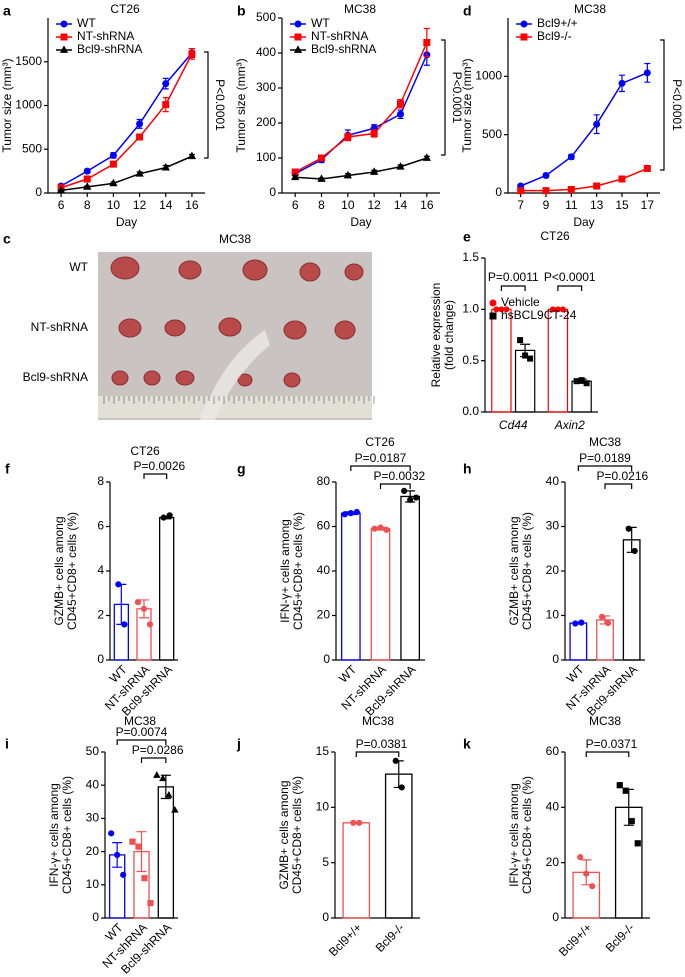  I want to click on x-tick-label: 15, so click(622, 205).